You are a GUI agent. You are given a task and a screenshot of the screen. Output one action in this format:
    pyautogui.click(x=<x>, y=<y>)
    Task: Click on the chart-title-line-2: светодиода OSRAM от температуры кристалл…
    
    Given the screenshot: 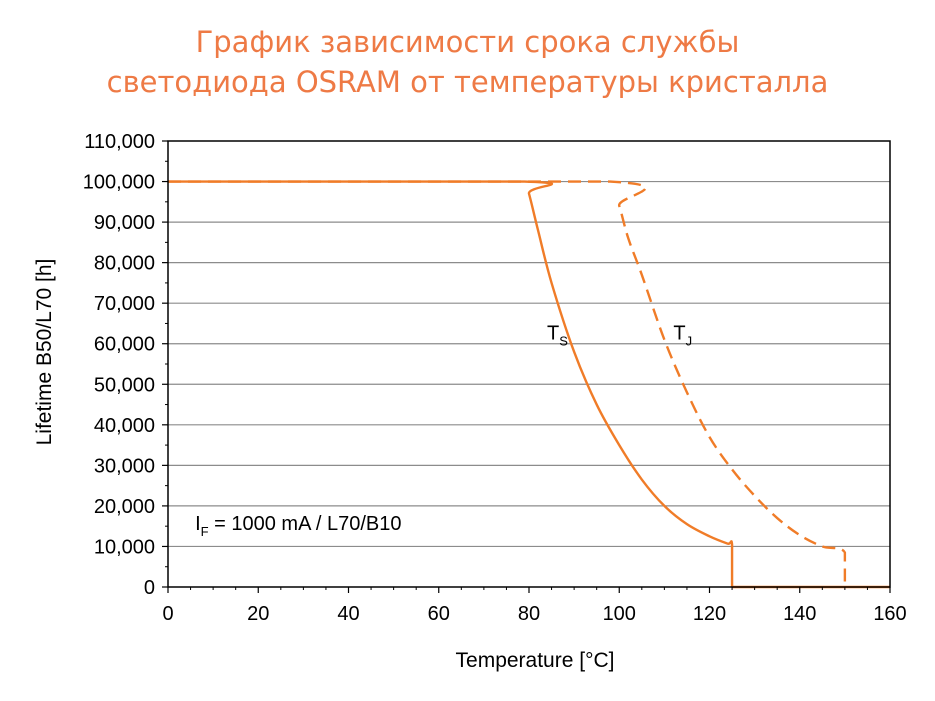 What is the action you would take?
    pyautogui.click(x=467, y=82)
    